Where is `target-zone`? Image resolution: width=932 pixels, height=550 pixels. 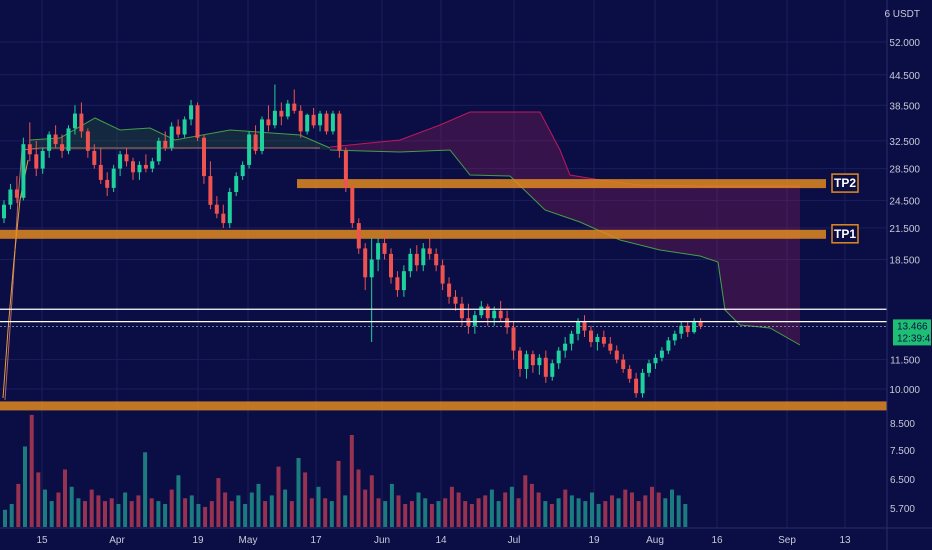 target-zone is located at coordinates (413, 234).